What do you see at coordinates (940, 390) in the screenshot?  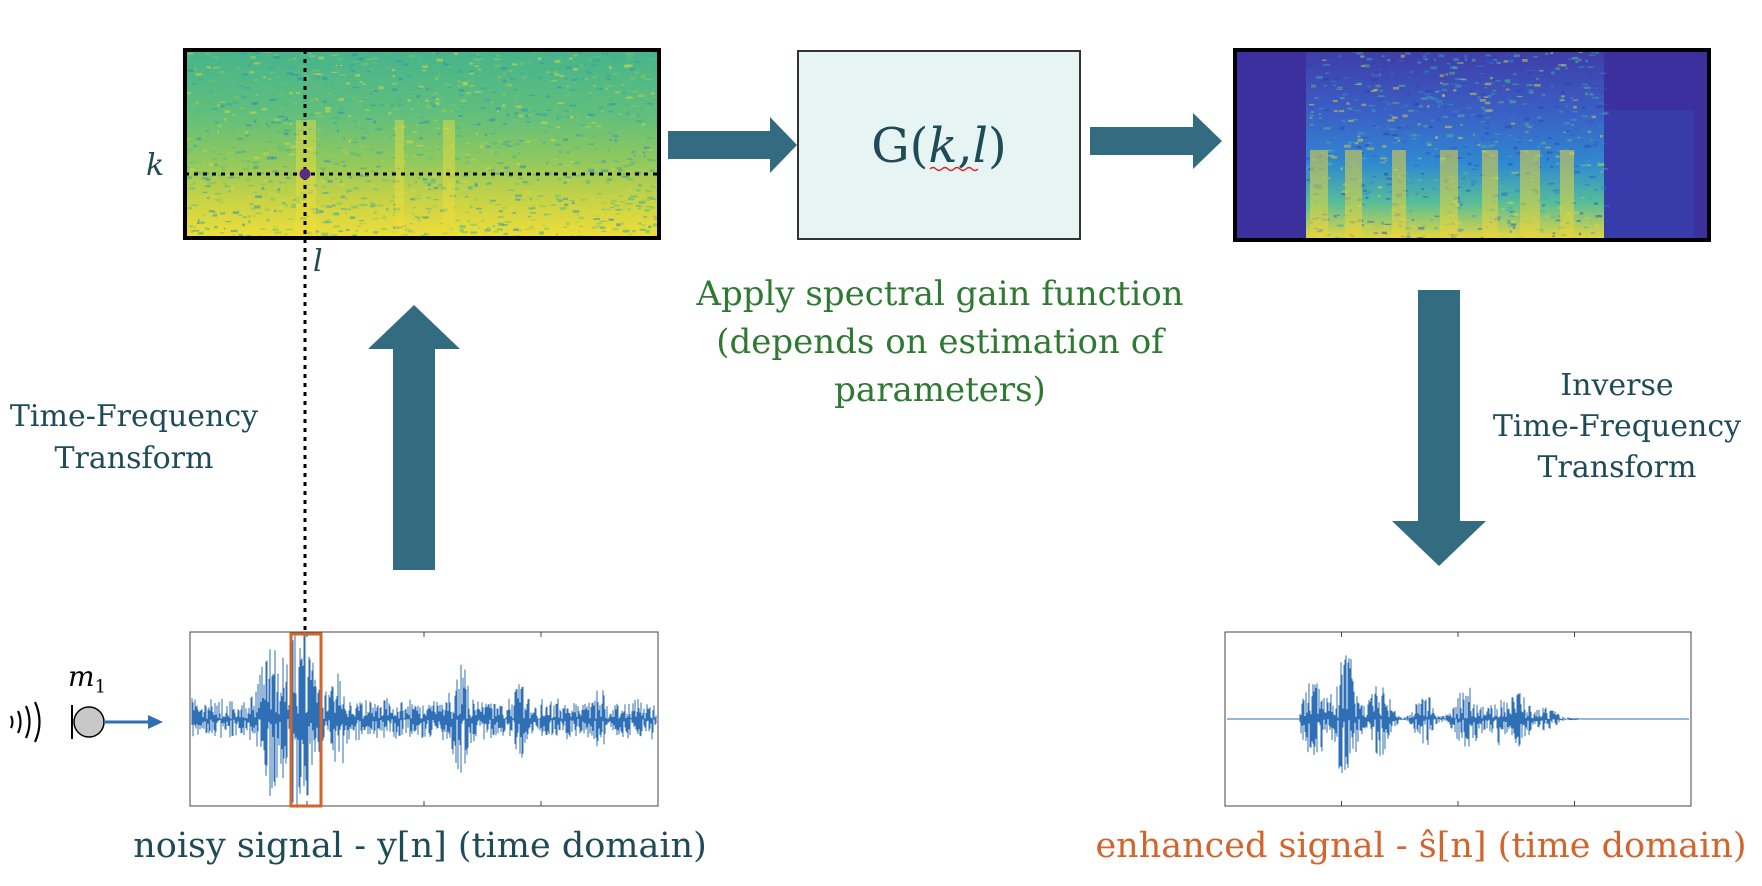 I see `gain-description-line-3: parameters)` at bounding box center [940, 390].